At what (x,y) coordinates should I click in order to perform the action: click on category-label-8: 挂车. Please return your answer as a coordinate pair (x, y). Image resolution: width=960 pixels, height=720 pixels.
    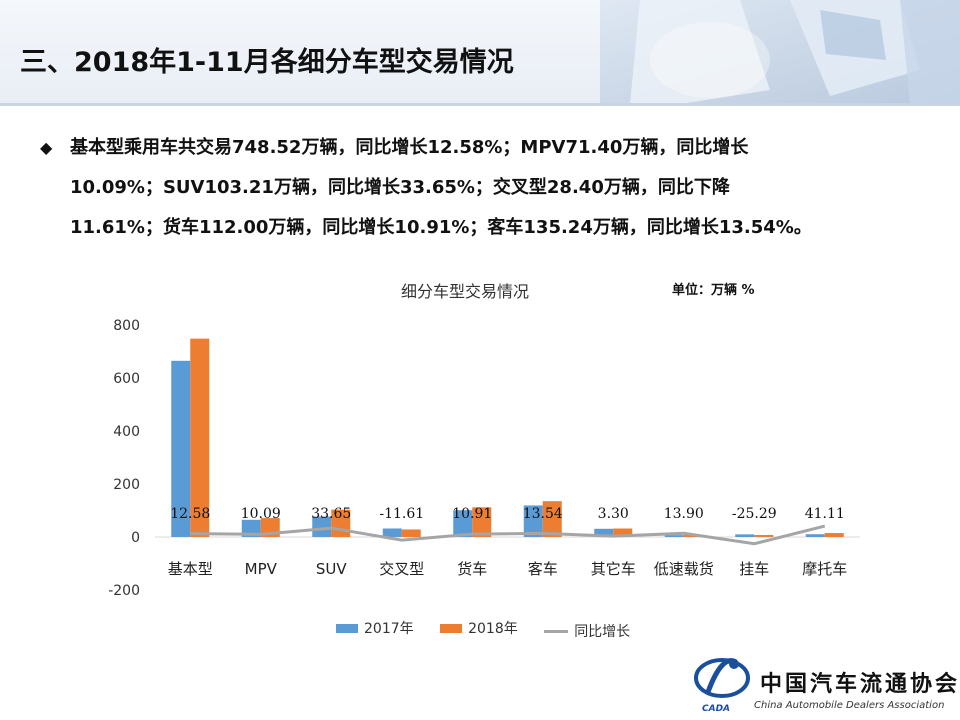
    Looking at the image, I should click on (754, 569).